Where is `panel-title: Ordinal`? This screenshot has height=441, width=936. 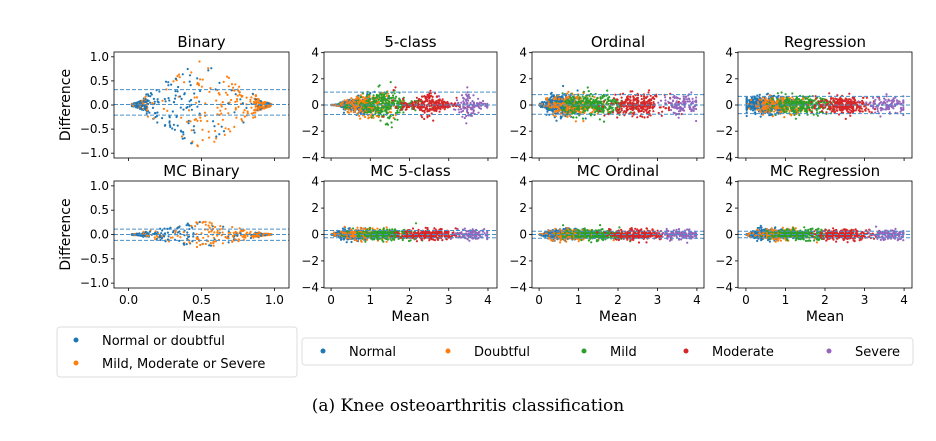 panel-title: Ordinal is located at coordinates (618, 42).